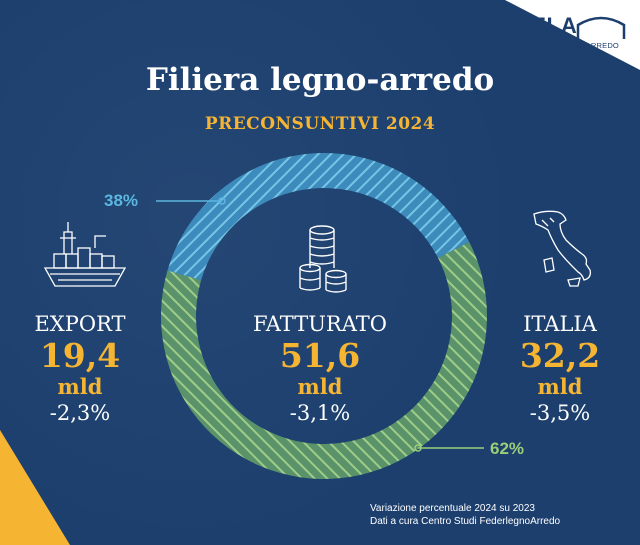  What do you see at coordinates (418, 448) in the screenshot?
I see `italia-leader-line-dot` at bounding box center [418, 448].